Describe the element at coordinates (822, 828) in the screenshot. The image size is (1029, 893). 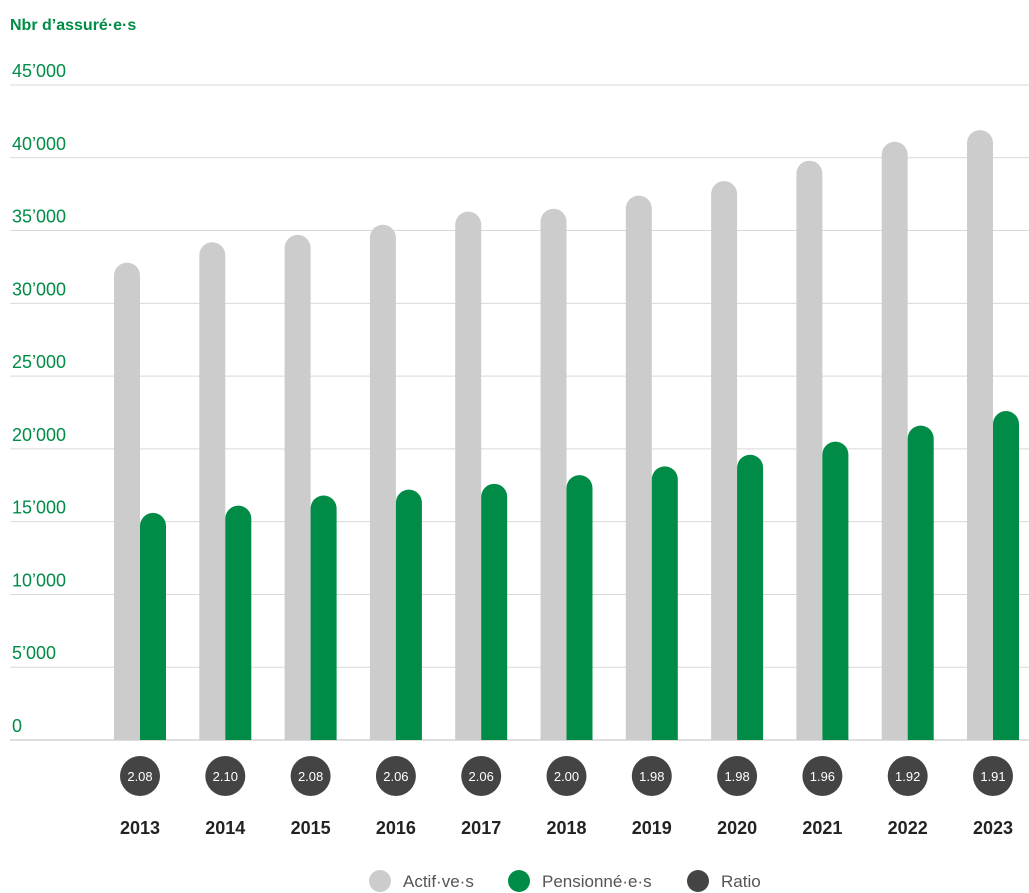
I see `x-tick-label: 2021` at that location.